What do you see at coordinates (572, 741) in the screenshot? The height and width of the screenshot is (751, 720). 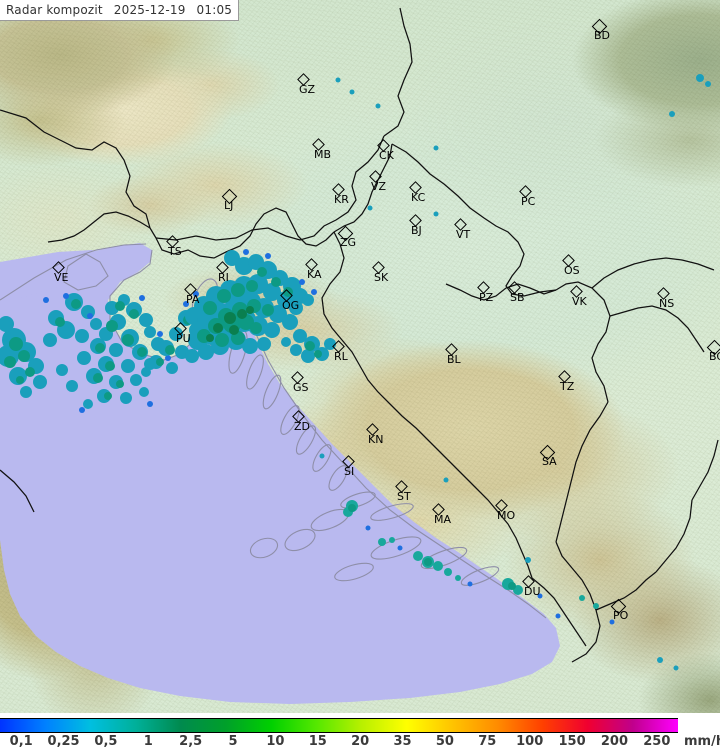 I see `legend-tick: 150` at bounding box center [572, 741].